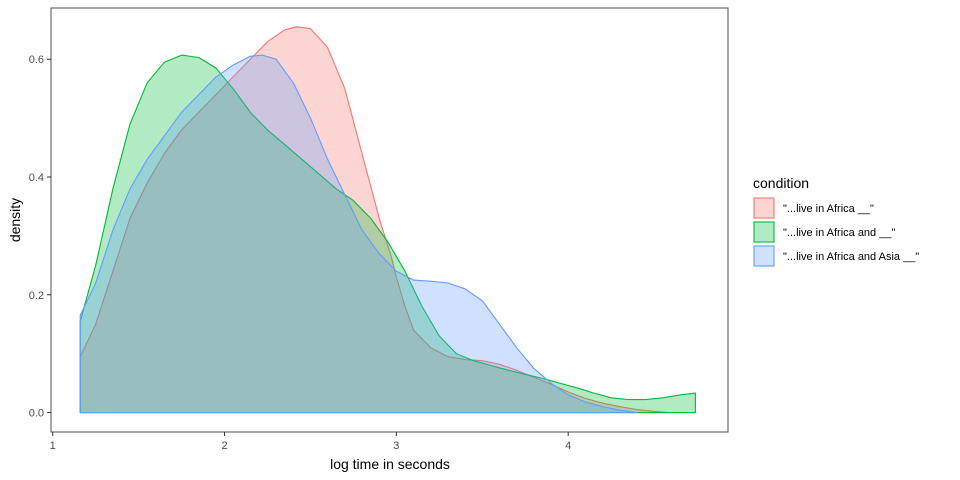 The width and height of the screenshot is (960, 480). What do you see at coordinates (781, 183) in the screenshot?
I see `legend-title: condition` at bounding box center [781, 183].